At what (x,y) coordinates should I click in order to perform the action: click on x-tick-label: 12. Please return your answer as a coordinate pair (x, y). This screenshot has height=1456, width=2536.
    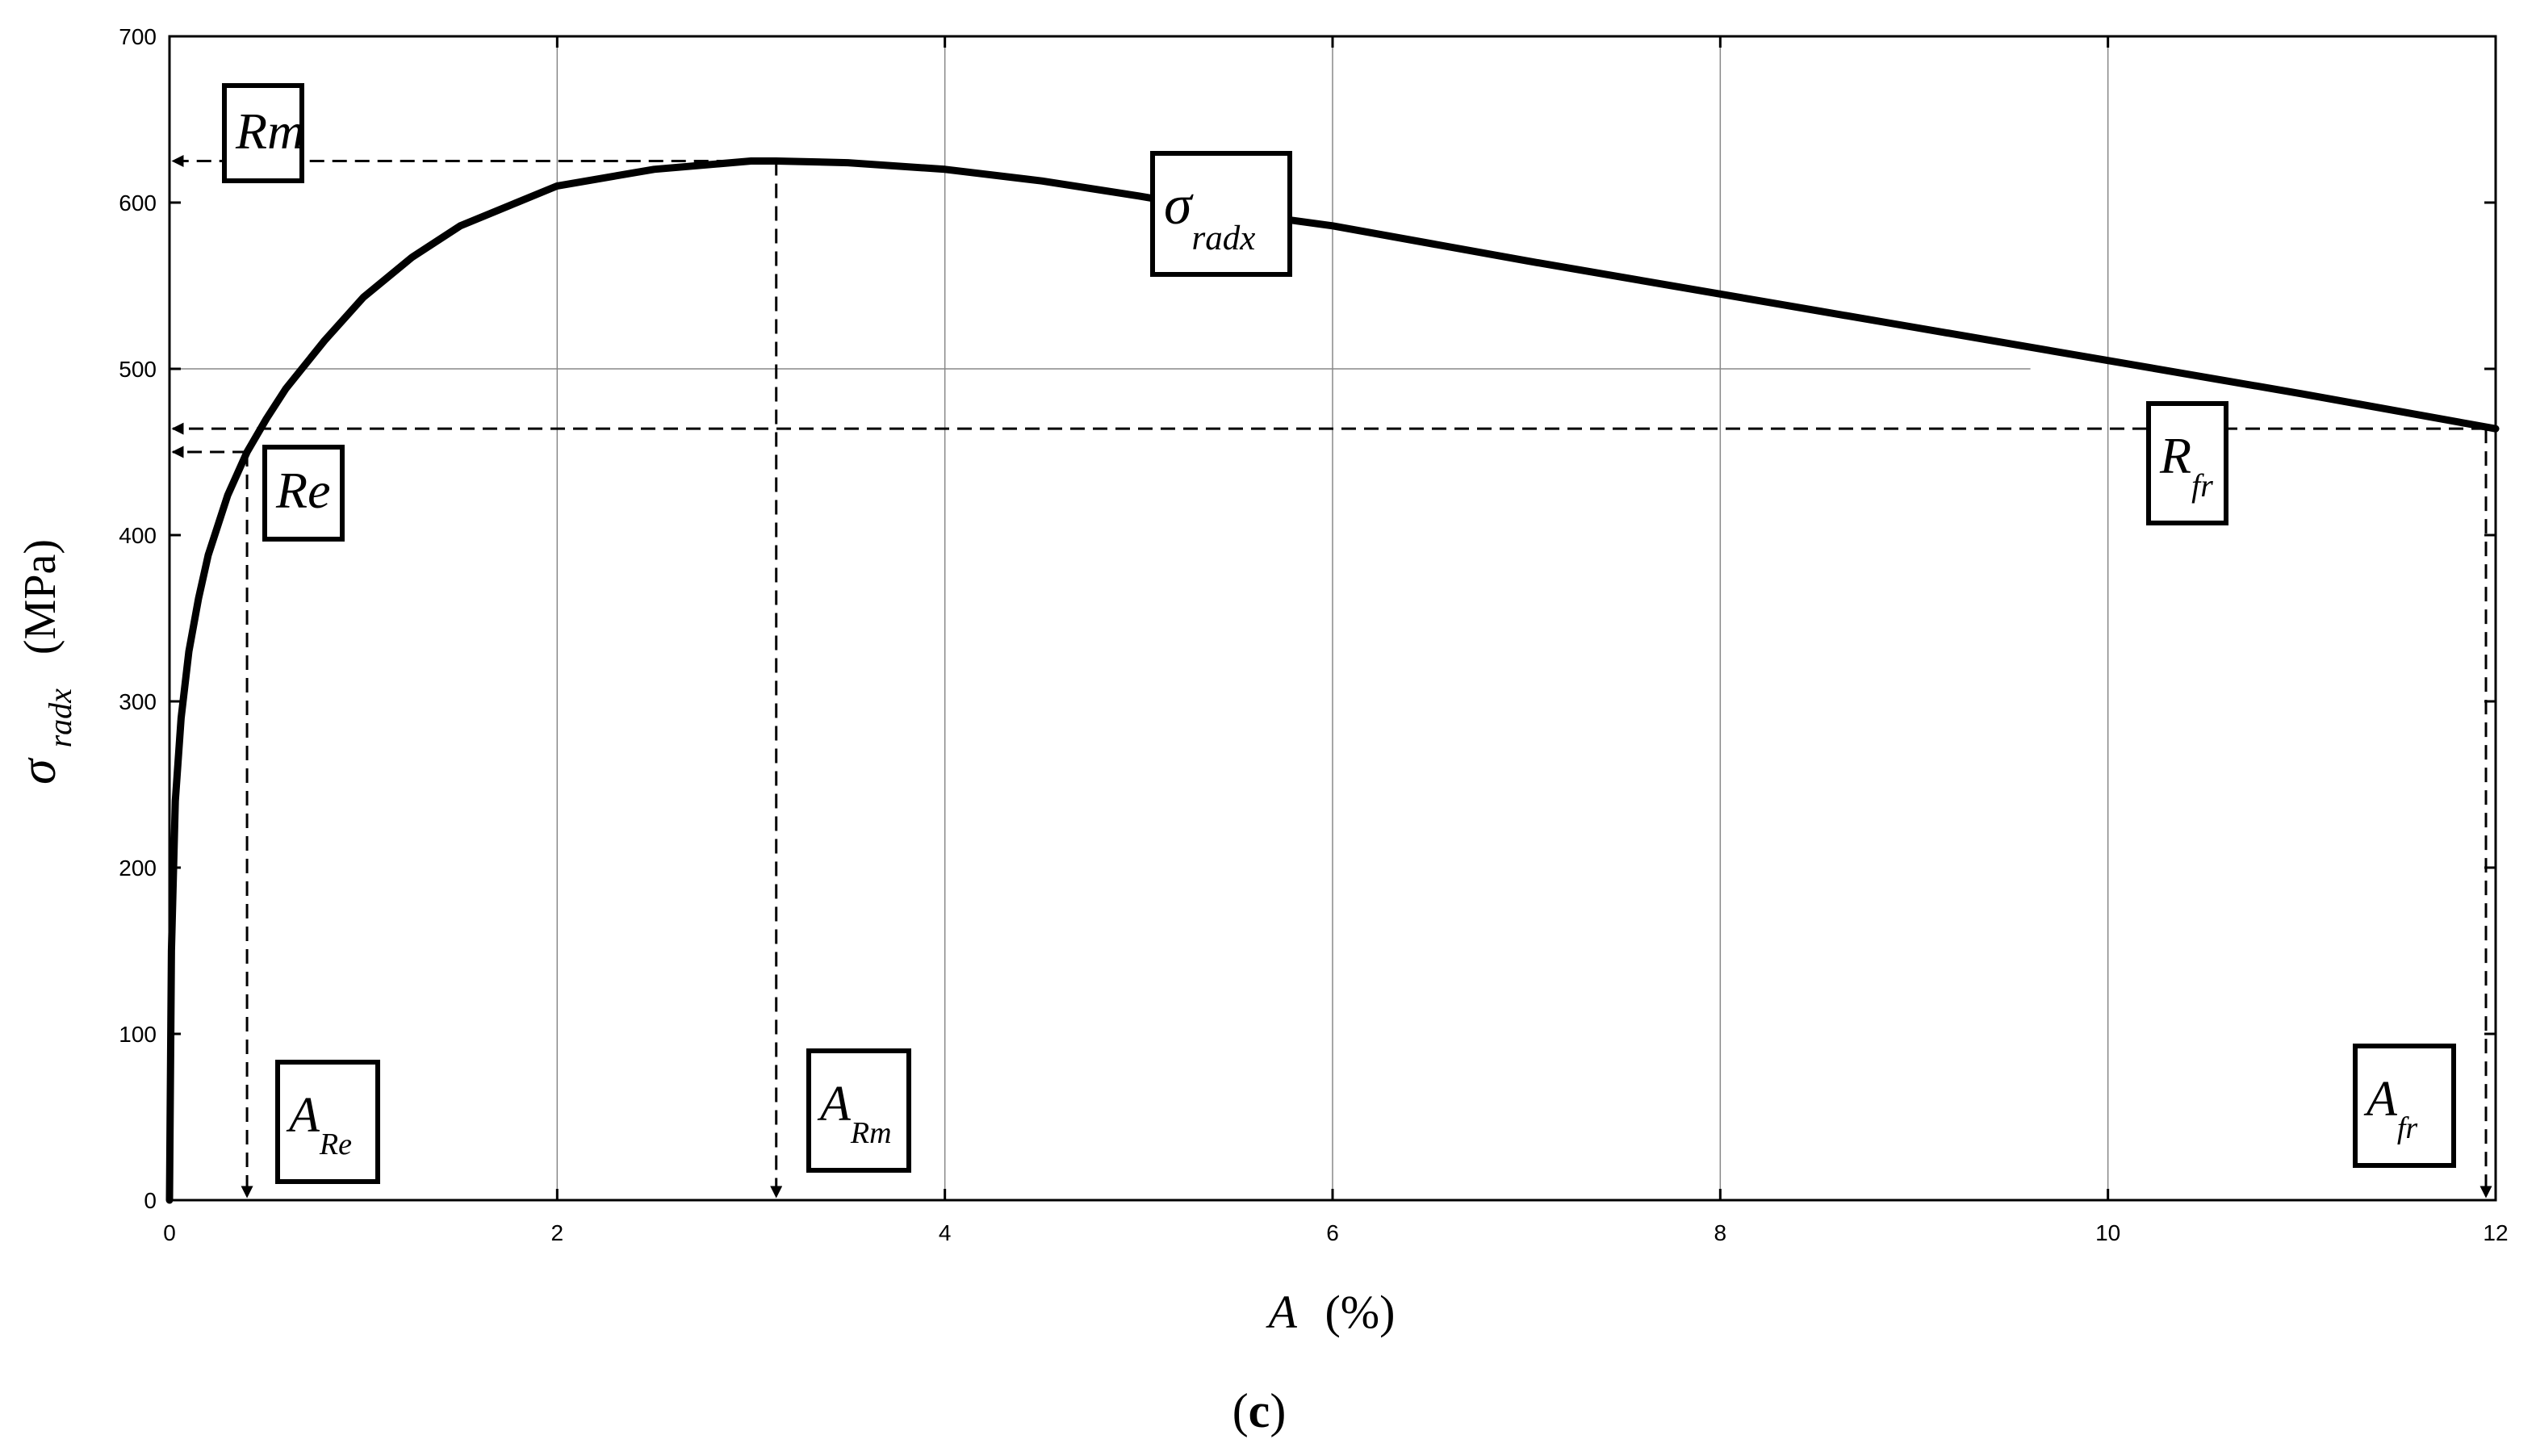
    Looking at the image, I should click on (2495, 1232).